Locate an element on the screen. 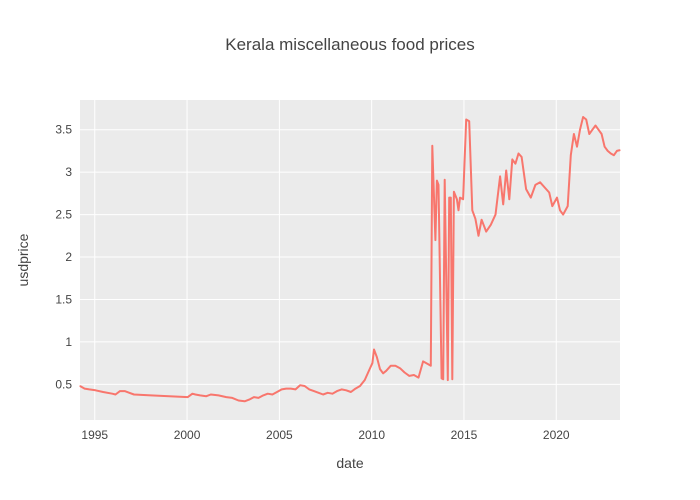 The height and width of the screenshot is (500, 700). y-tick-label: 2 is located at coordinates (68, 257).